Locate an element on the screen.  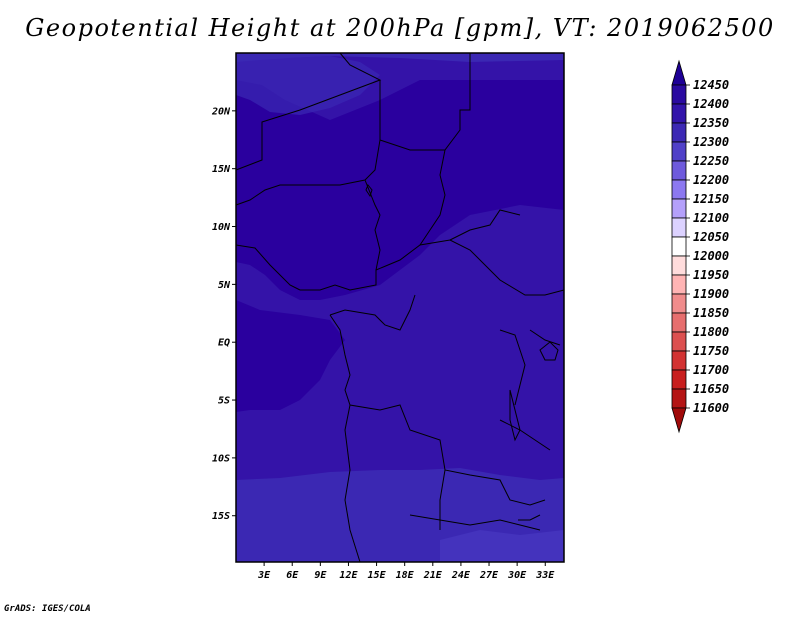
colorbar-bottom-arrow is located at coordinates (679, 420).